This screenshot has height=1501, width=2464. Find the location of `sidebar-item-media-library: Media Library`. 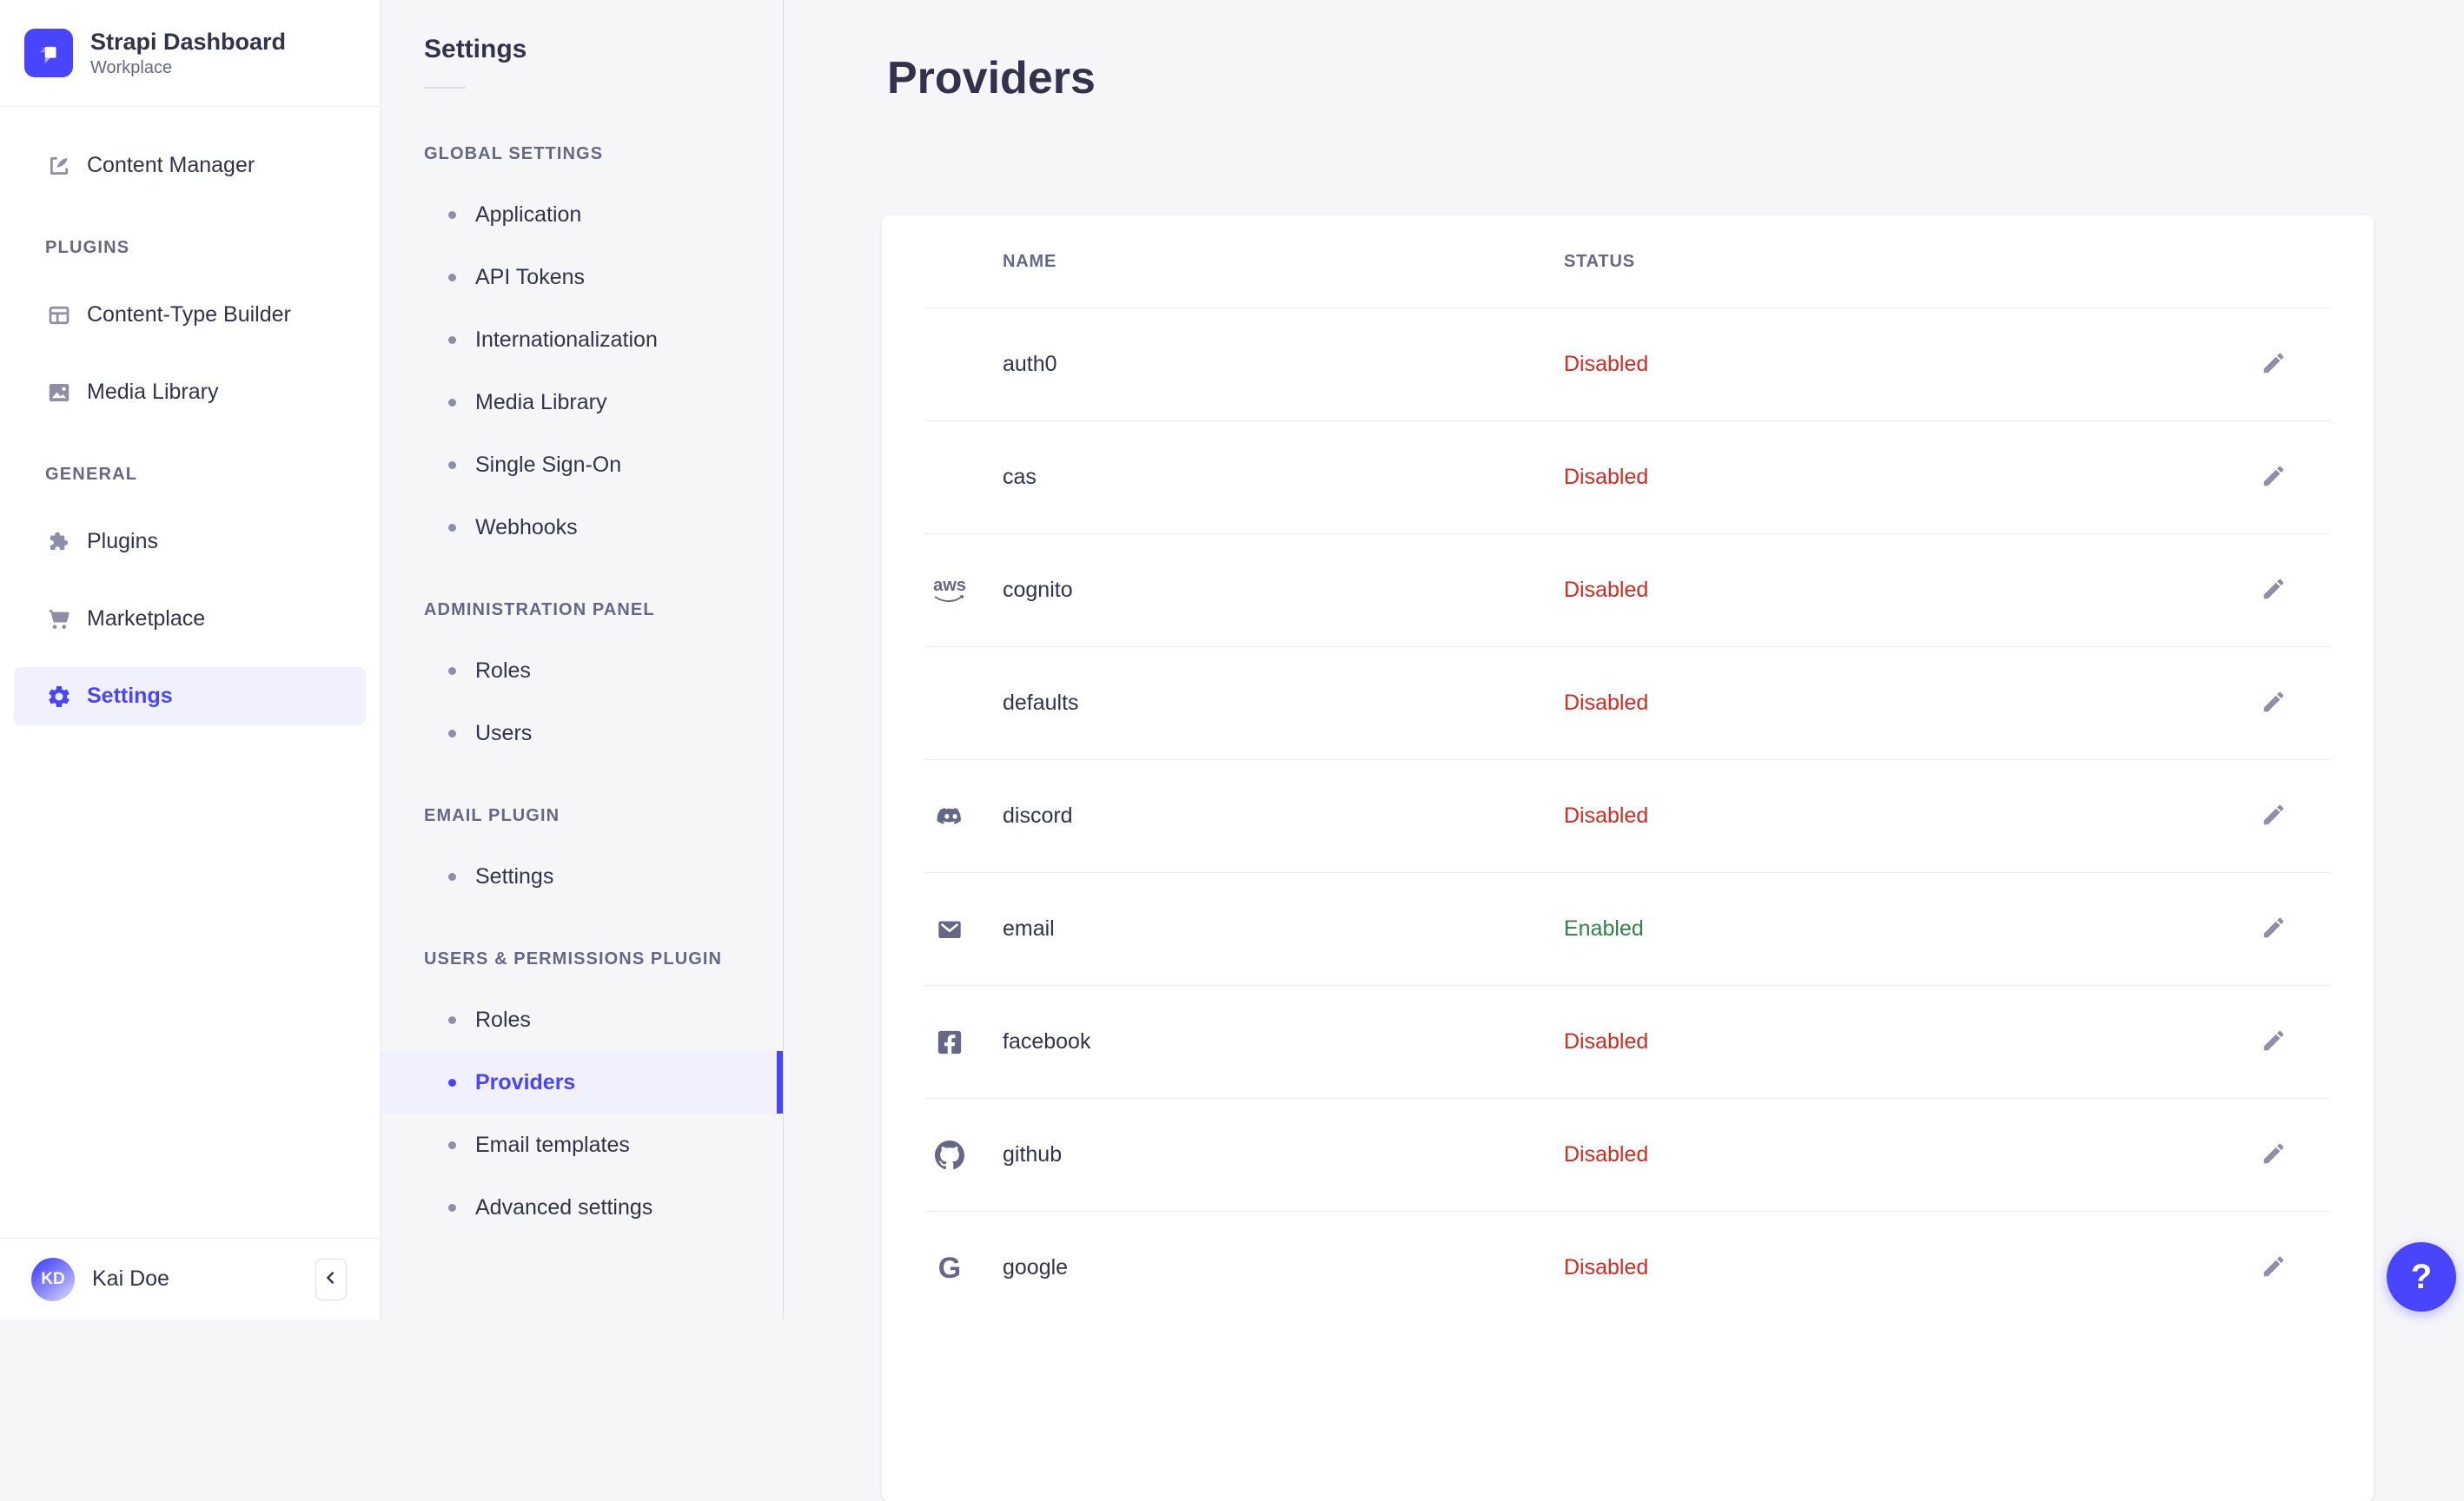

sidebar-item-media-library: Media Library is located at coordinates (190, 392).